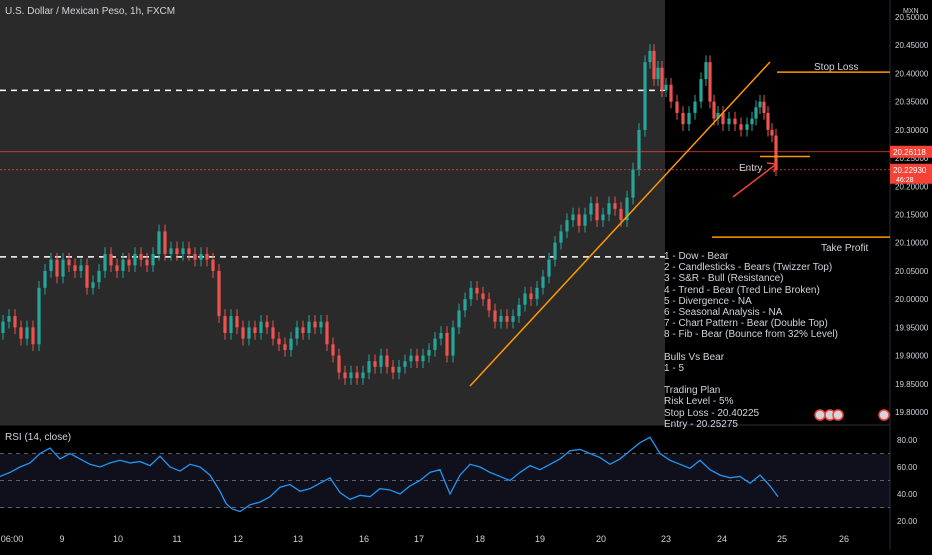 The height and width of the screenshot is (555, 932). Describe the element at coordinates (912, 327) in the screenshot. I see `price-tick-label: 19.95000` at that location.